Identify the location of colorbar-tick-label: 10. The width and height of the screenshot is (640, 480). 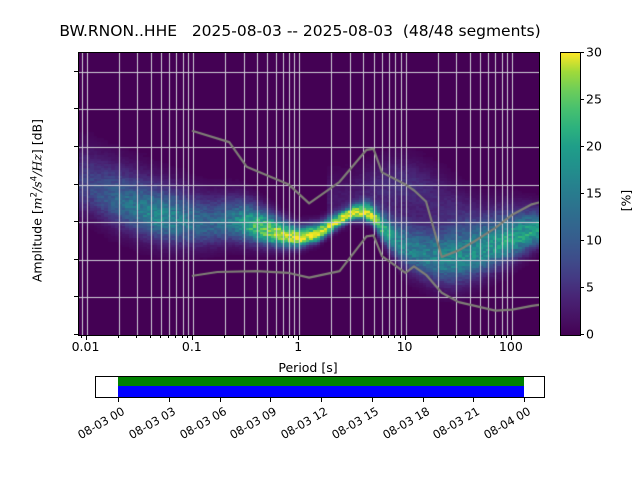
(594, 240).